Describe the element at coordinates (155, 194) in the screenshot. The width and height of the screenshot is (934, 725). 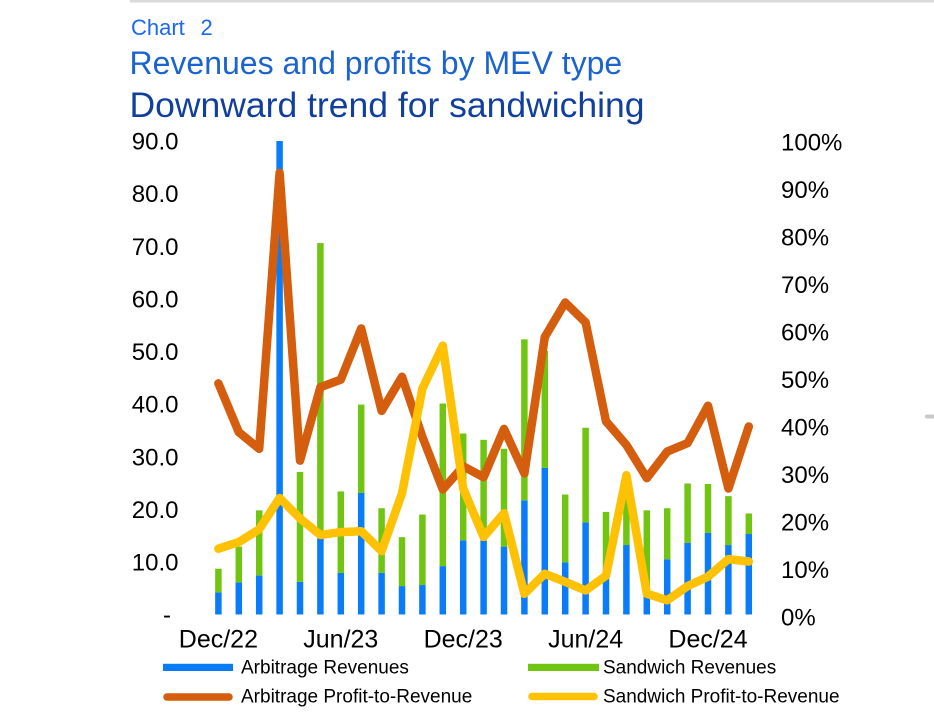
I see `svg-text: 80.0` at that location.